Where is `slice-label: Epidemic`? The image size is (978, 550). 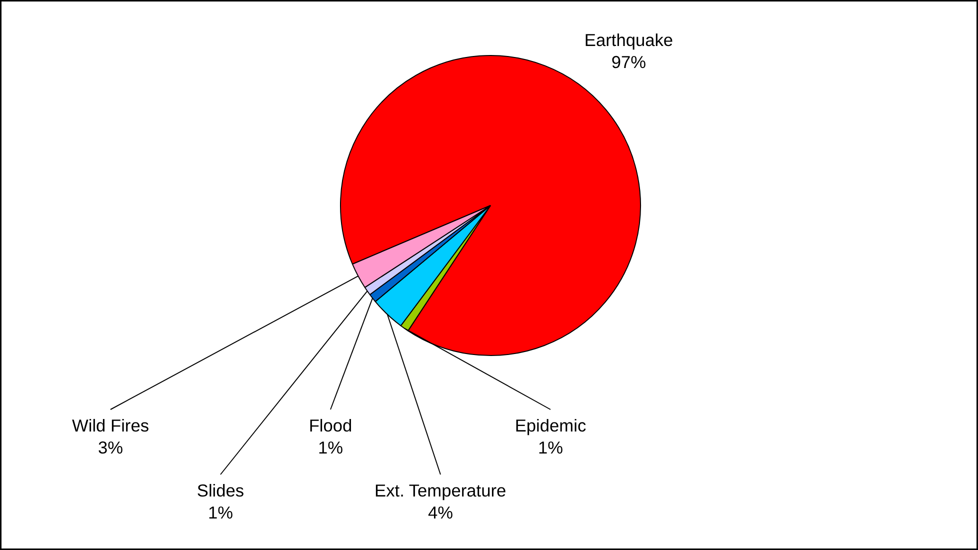 slice-label: Epidemic is located at coordinates (550, 426).